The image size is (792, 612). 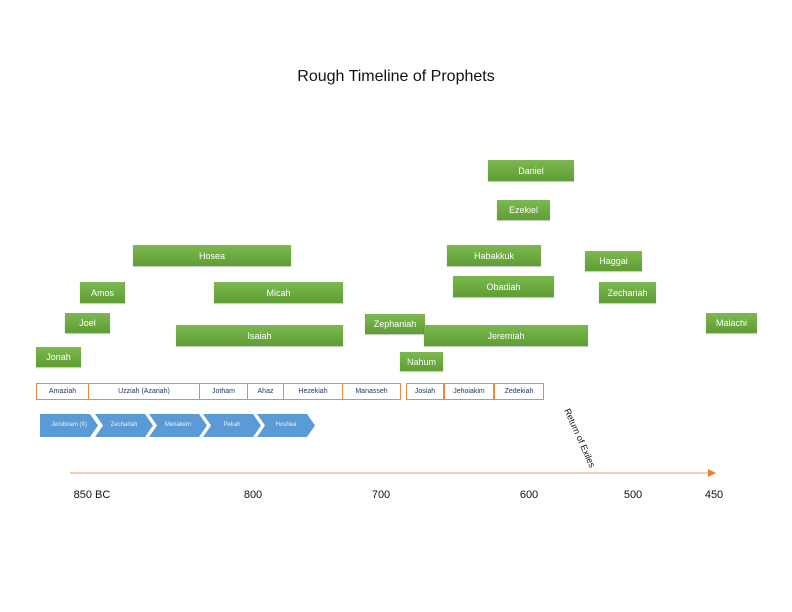 What do you see at coordinates (731, 323) in the screenshot?
I see `prophet-bar: Malachi` at bounding box center [731, 323].